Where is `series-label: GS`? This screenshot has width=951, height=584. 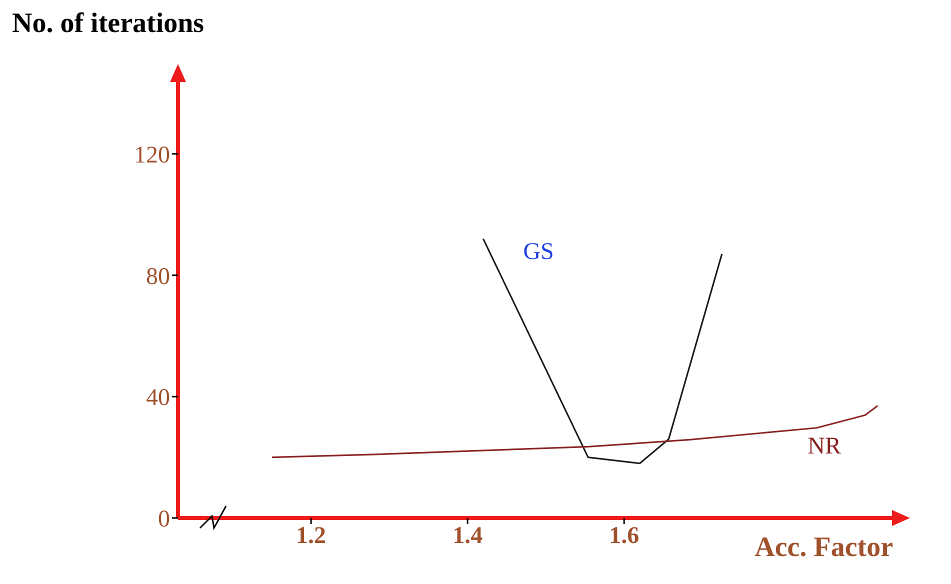 series-label: GS is located at coordinates (538, 251).